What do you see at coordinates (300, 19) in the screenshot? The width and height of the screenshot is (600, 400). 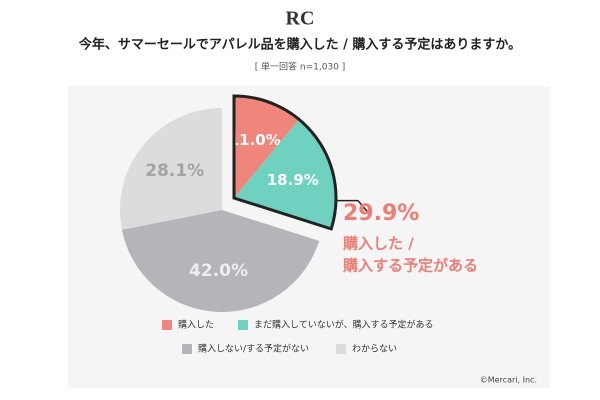 I see `logo: RC` at bounding box center [300, 19].